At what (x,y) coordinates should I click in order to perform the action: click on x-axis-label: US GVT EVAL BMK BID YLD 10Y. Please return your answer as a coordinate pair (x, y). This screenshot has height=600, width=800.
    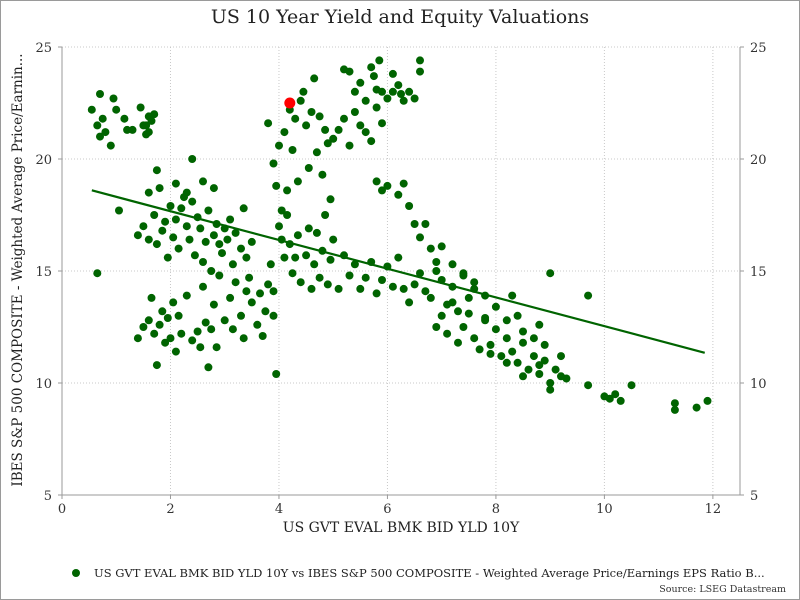
    Looking at the image, I should click on (401, 528).